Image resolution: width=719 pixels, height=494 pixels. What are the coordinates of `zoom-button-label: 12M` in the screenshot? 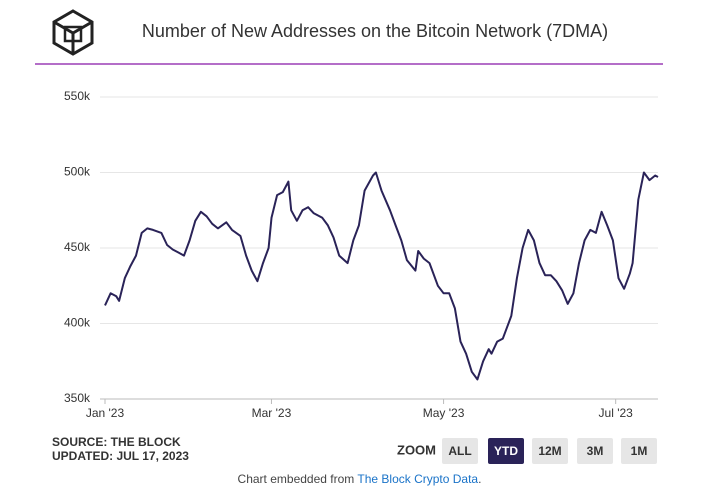 It's located at (549, 451).